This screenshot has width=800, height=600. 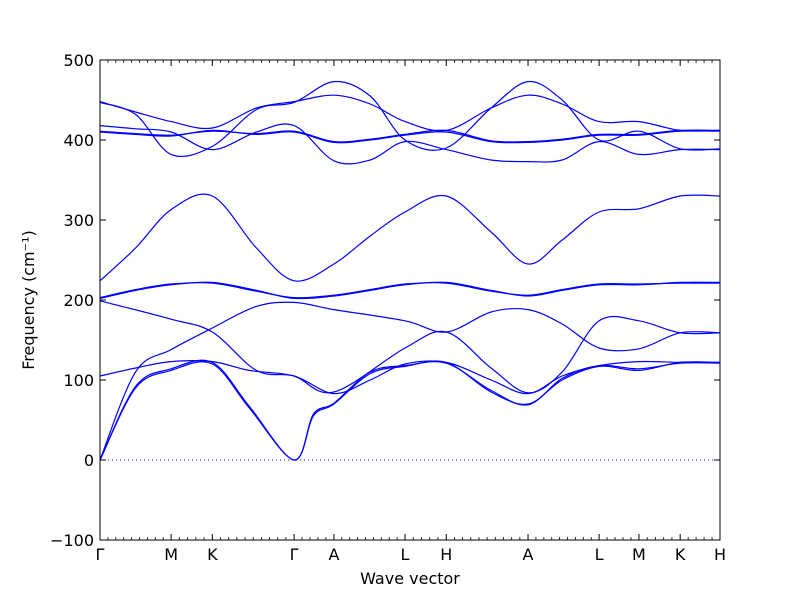 I want to click on y-tick-label: 100, so click(x=78, y=380).